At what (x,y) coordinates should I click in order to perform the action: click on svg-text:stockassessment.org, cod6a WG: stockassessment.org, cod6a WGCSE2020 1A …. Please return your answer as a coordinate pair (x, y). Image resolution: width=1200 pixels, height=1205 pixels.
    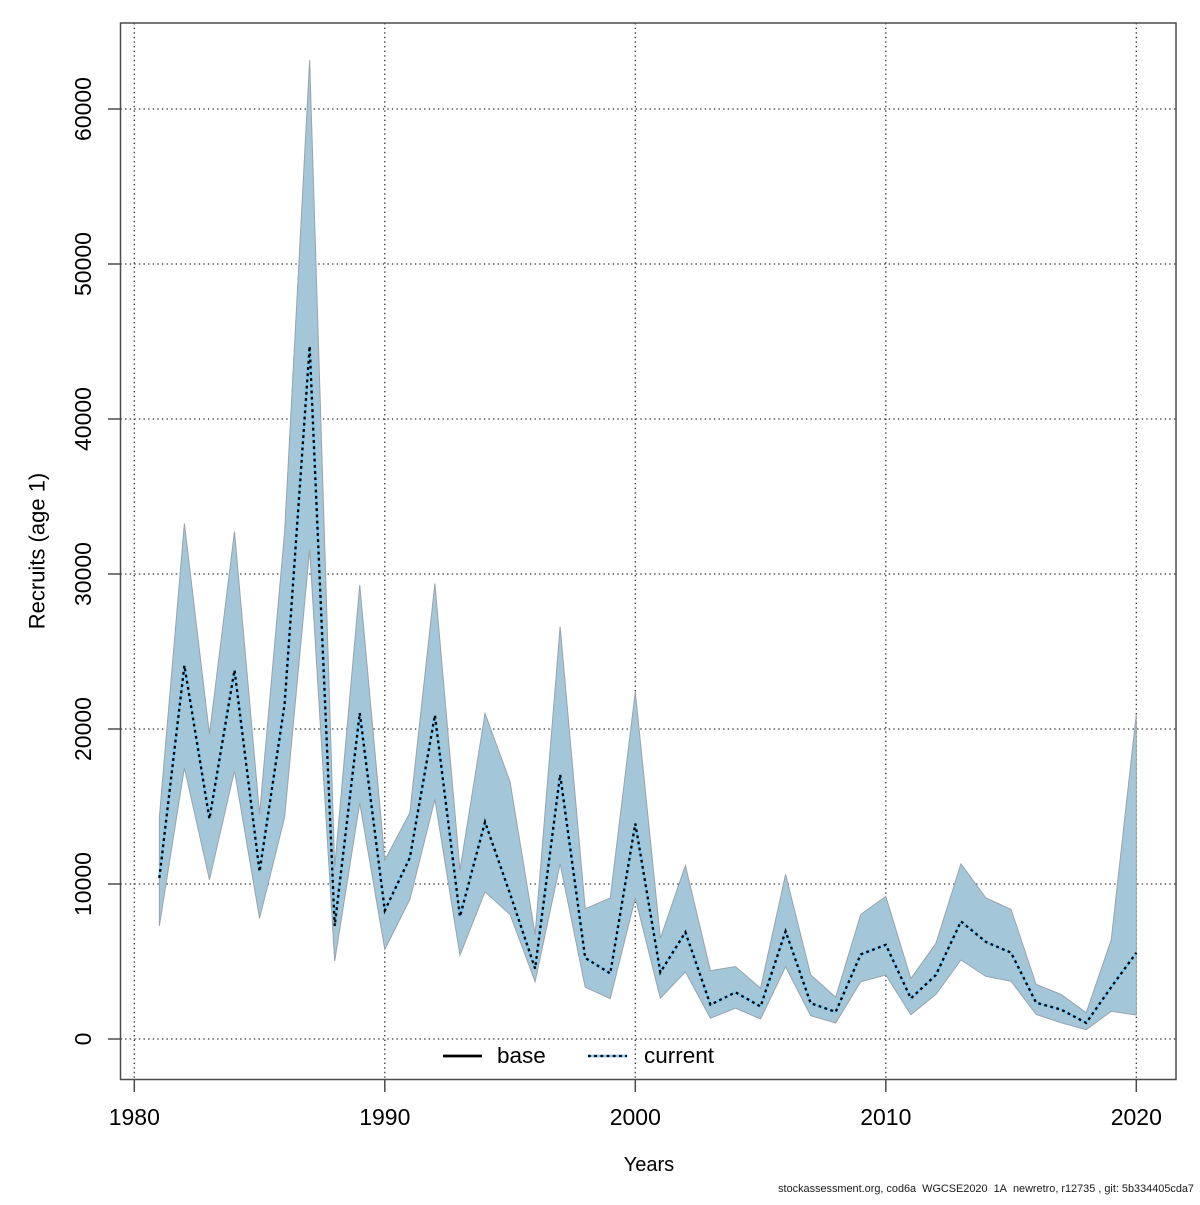
    Looking at the image, I should click on (986, 1189).